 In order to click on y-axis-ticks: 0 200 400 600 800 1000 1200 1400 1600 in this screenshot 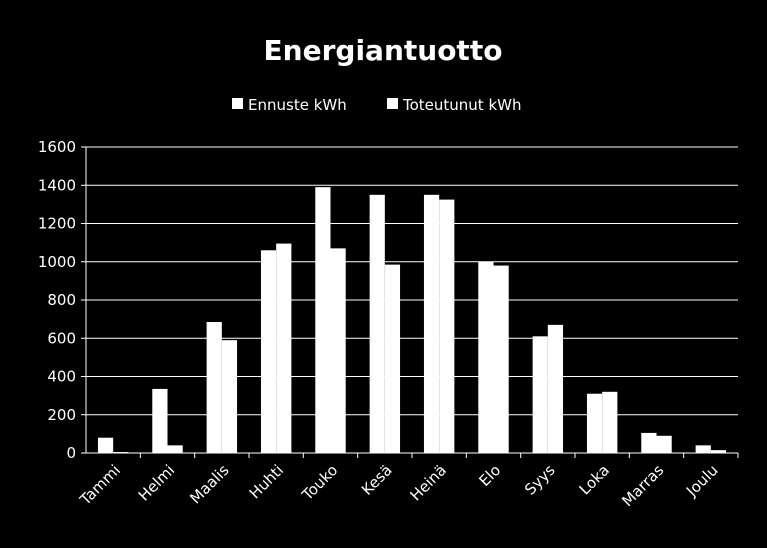, I will do `click(62, 300)`.